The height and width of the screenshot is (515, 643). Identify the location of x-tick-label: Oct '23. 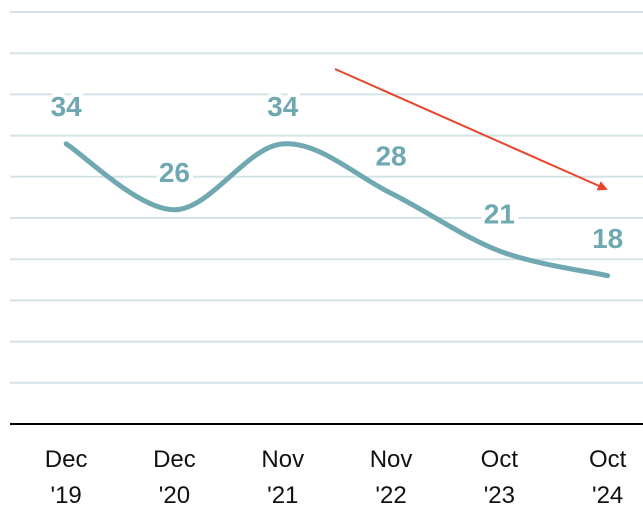
(500, 477).